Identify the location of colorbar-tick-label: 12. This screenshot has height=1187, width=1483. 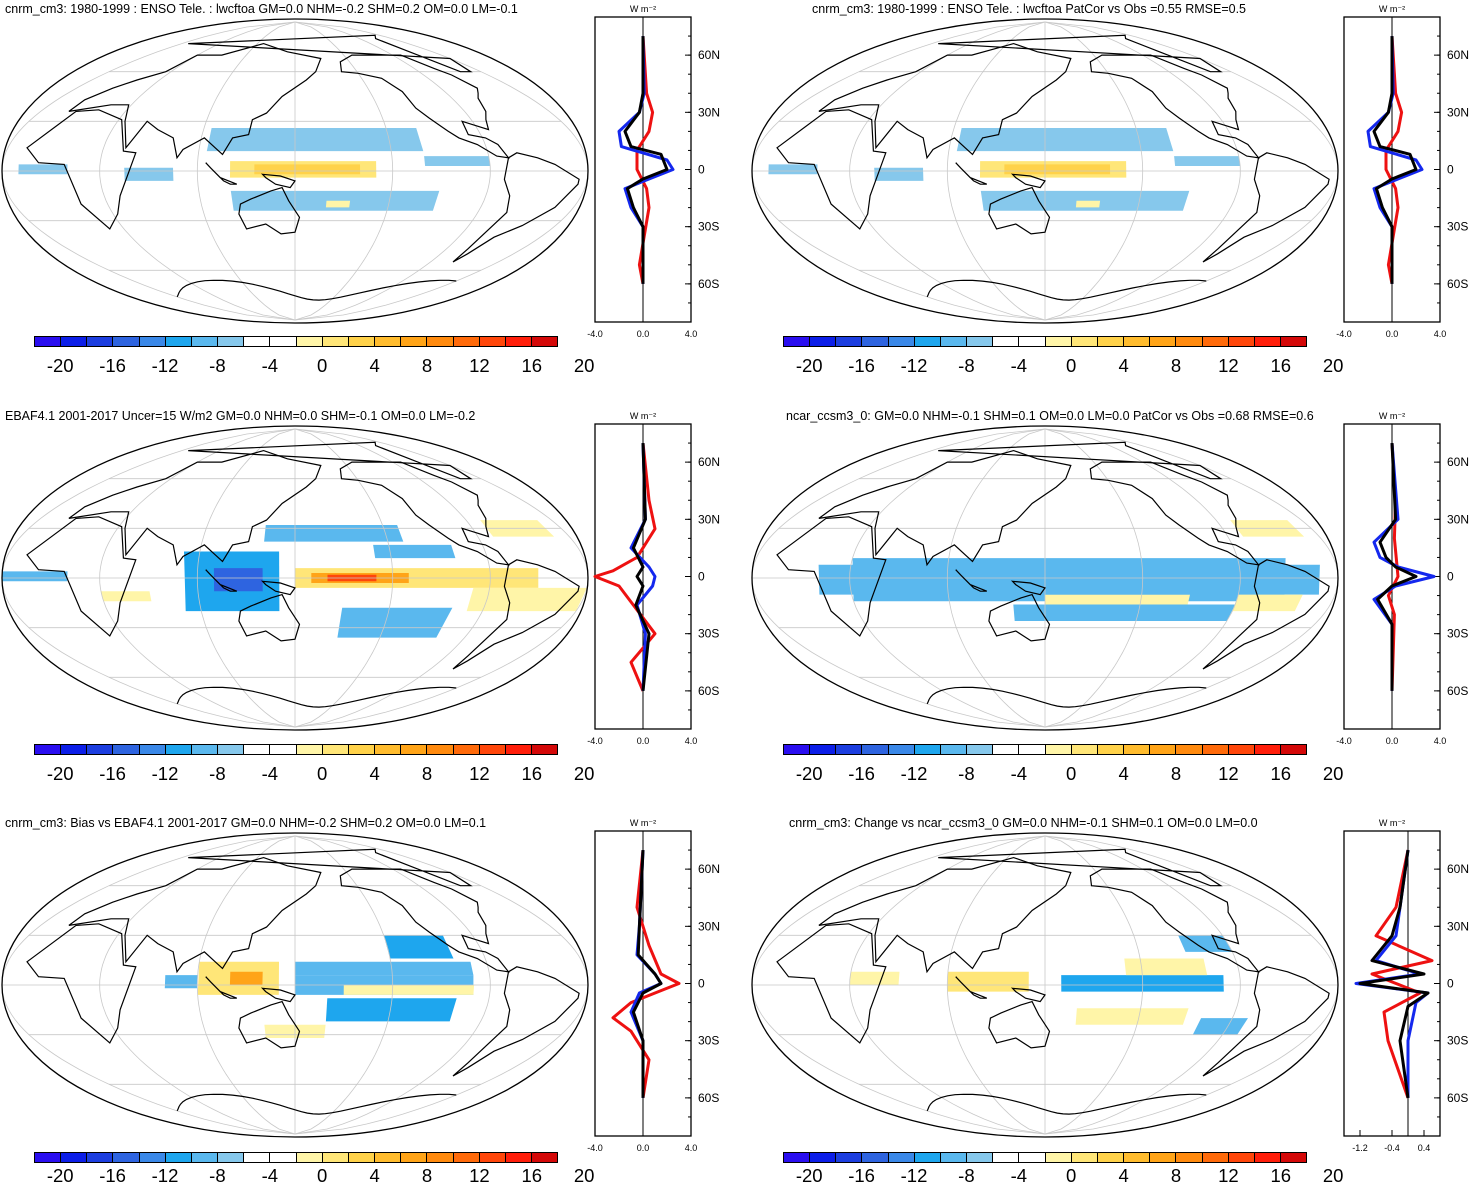
(1228, 1175).